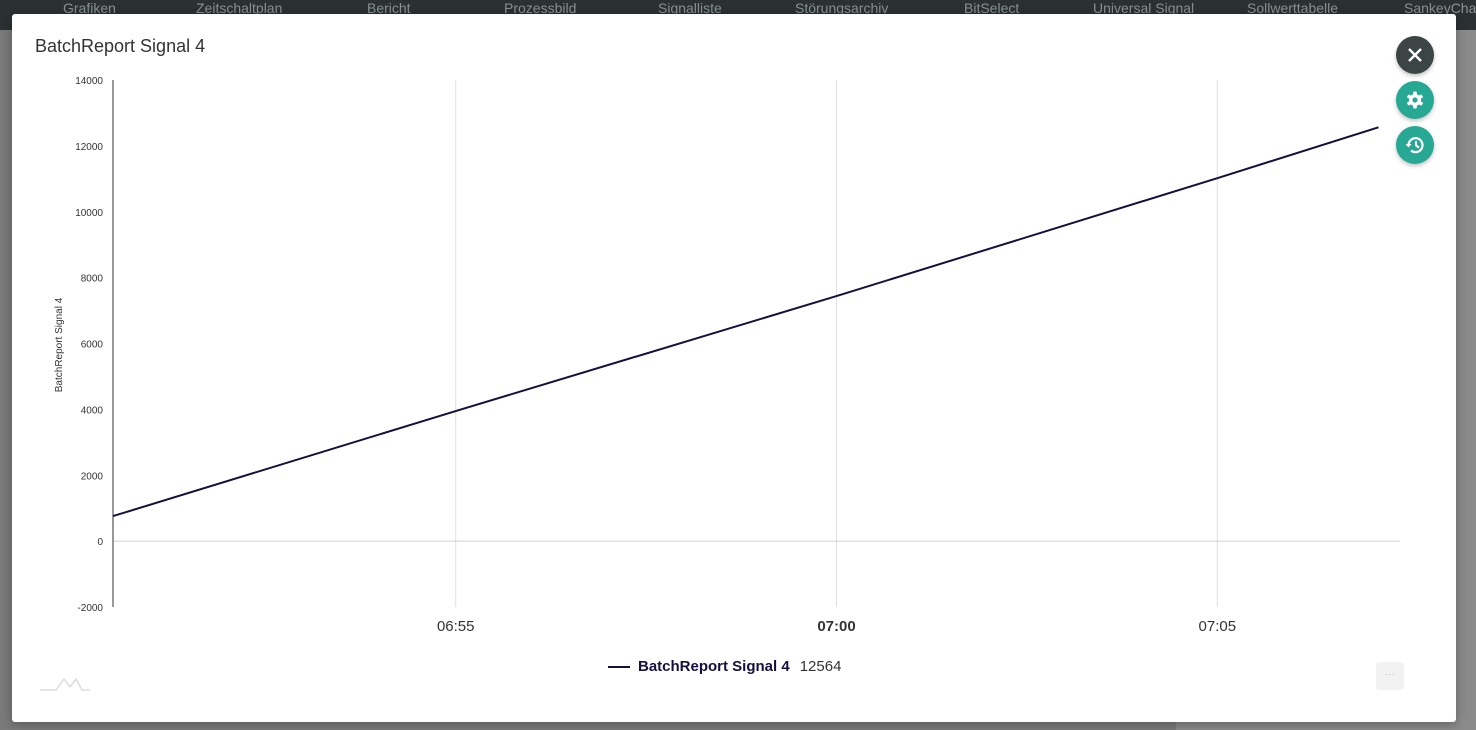 The image size is (1476, 730). I want to click on nav-item-bericht: Bericht, so click(389, 8).